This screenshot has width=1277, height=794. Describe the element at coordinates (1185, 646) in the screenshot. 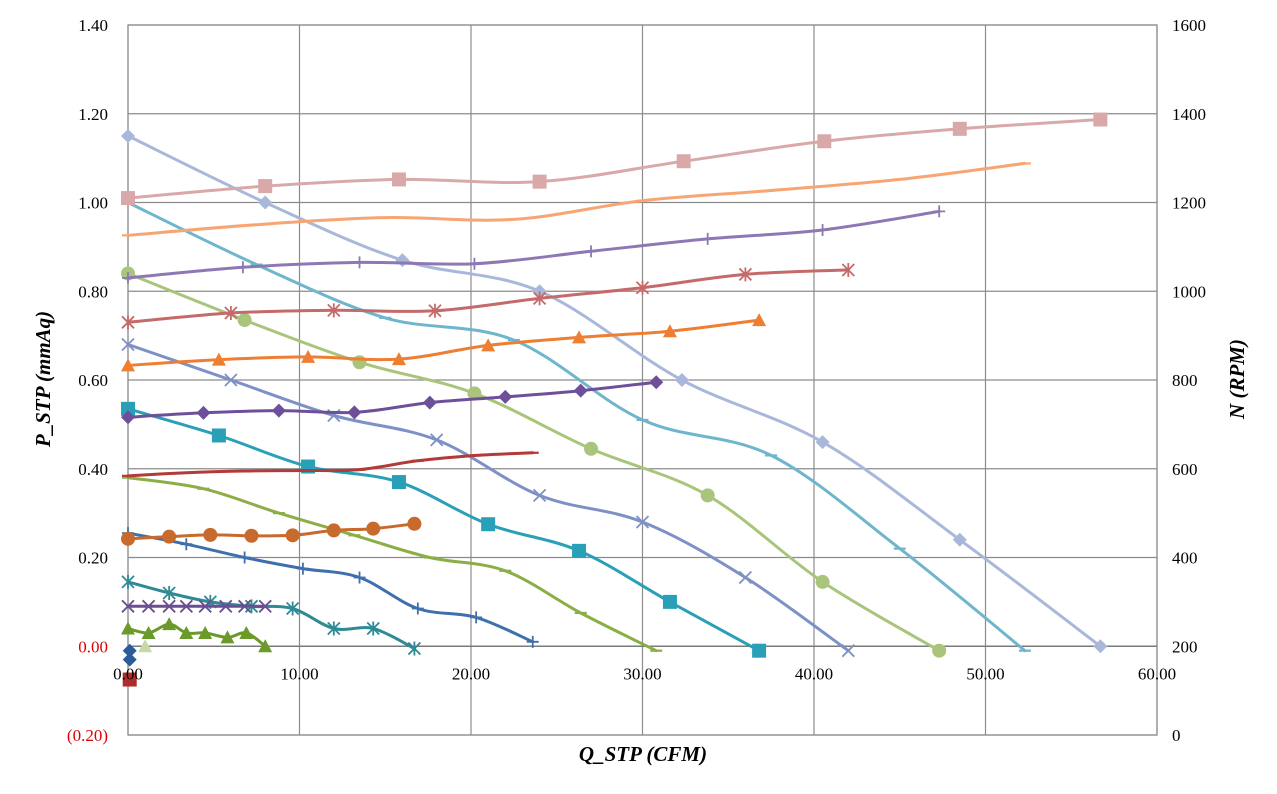

I see `y2-tick-label: 200` at that location.